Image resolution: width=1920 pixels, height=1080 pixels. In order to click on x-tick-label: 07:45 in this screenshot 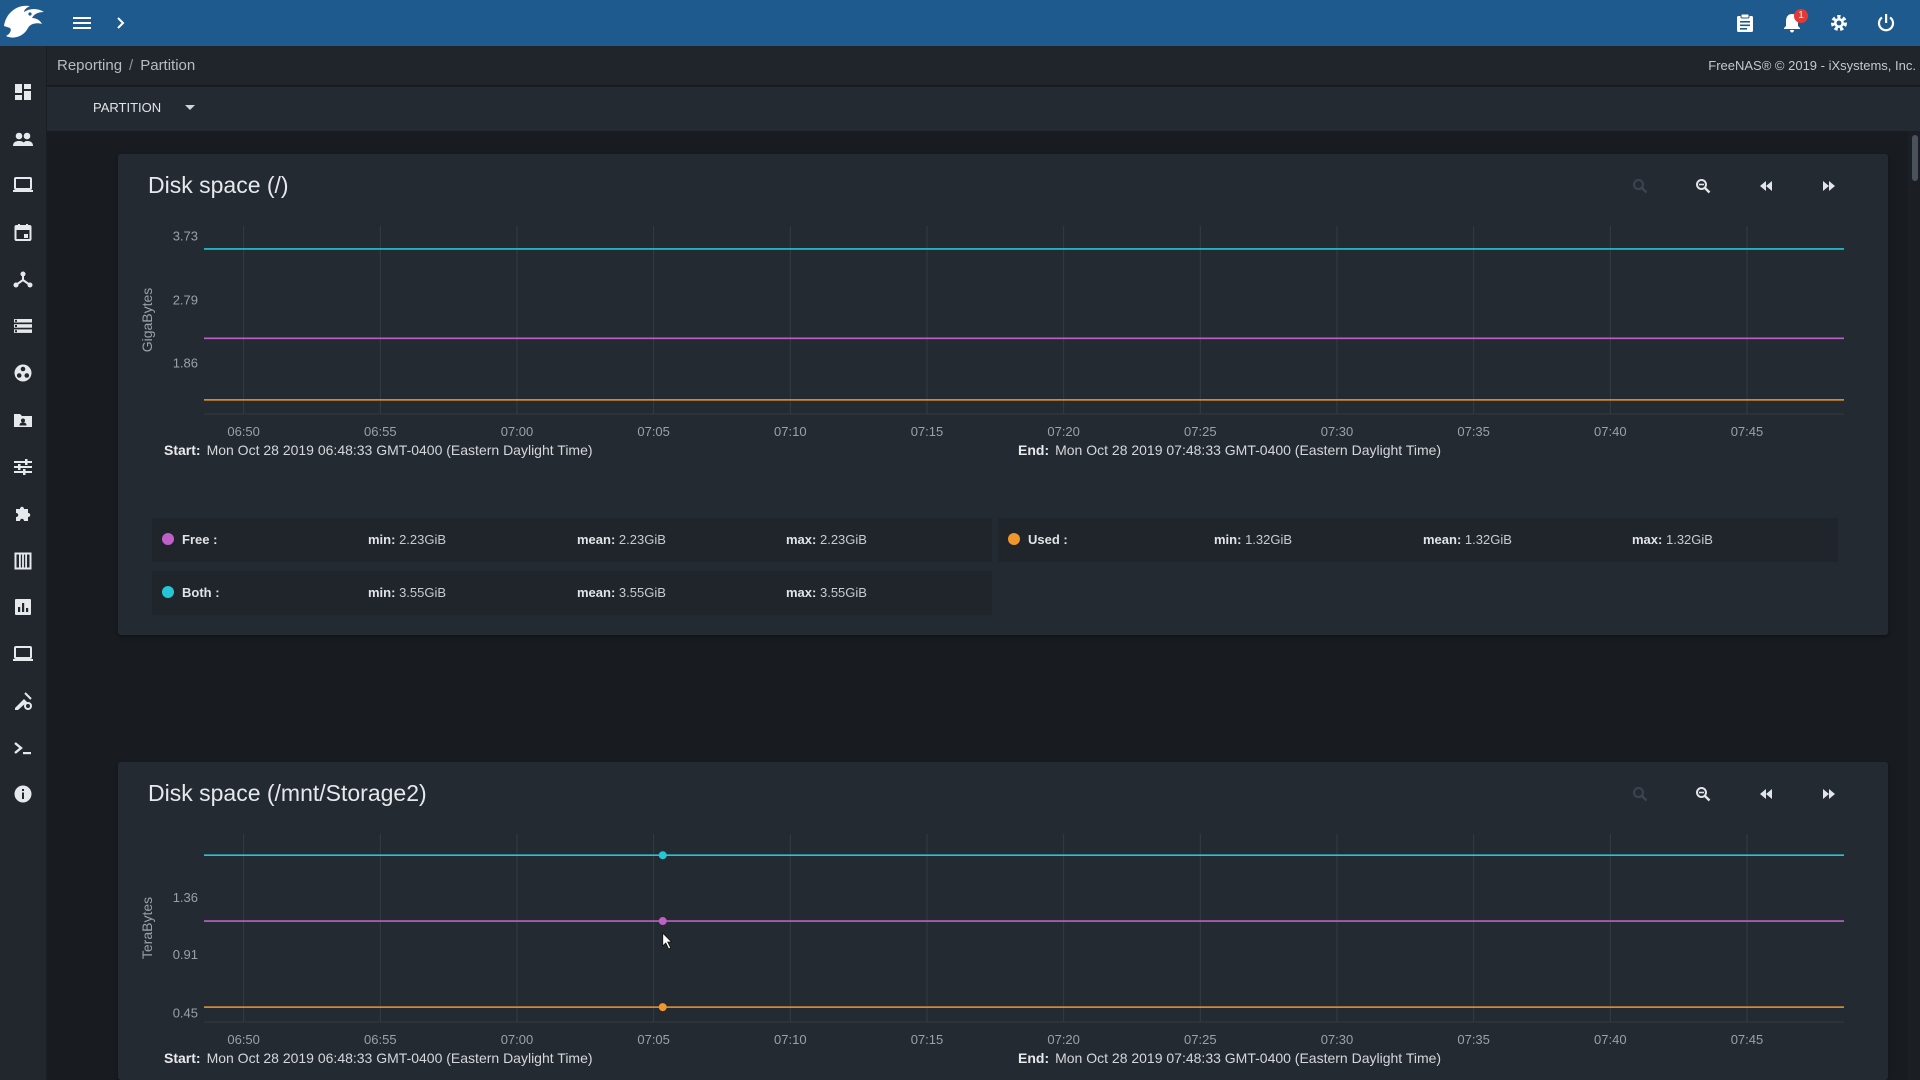, I will do `click(1747, 1039)`.